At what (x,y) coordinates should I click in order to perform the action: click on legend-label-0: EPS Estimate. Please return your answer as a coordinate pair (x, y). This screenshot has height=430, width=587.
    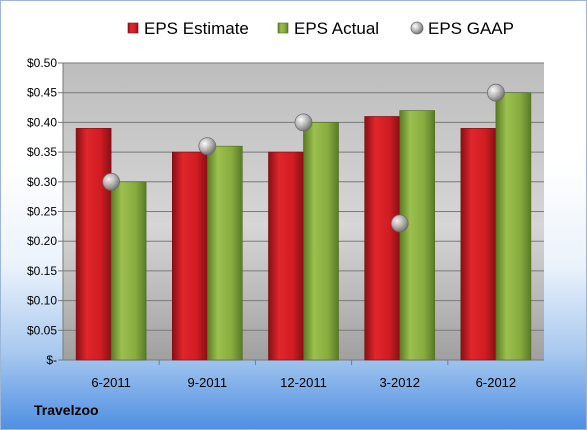
    Looking at the image, I should click on (196, 28).